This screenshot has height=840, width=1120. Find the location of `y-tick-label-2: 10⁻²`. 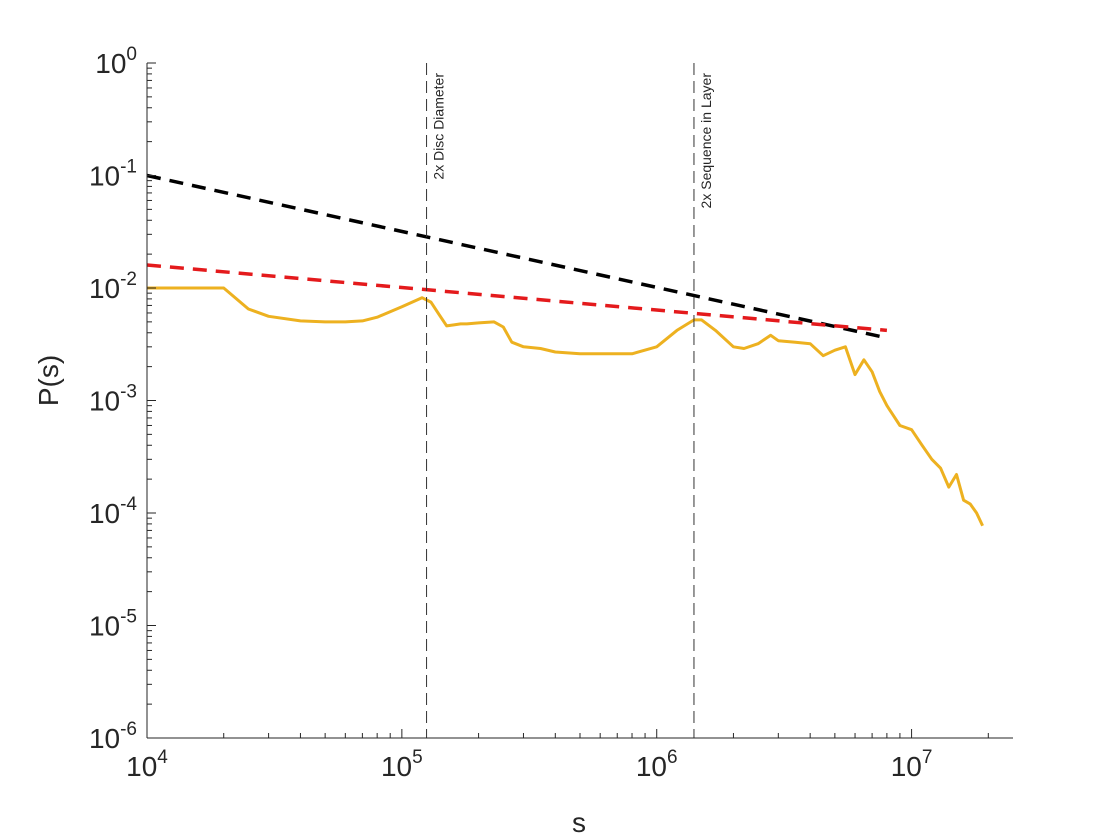

y-tick-label-2: 10⁻² is located at coordinates (113, 286).